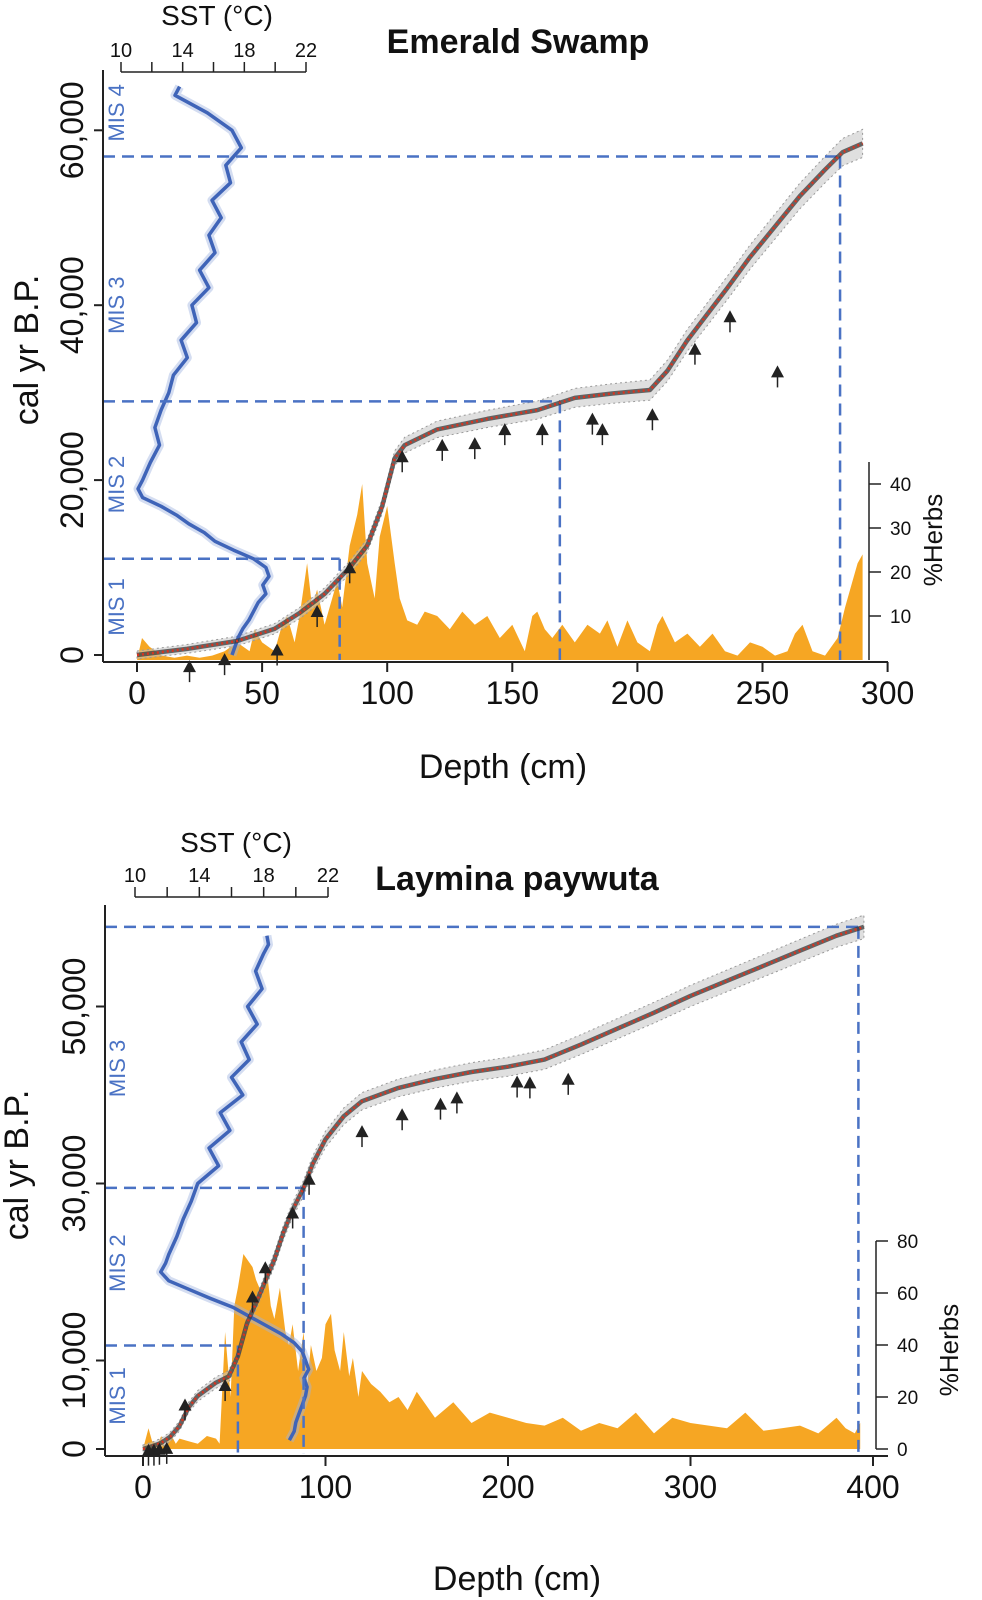  What do you see at coordinates (517, 879) in the screenshot?
I see `chart-title: Laymina paywuta` at bounding box center [517, 879].